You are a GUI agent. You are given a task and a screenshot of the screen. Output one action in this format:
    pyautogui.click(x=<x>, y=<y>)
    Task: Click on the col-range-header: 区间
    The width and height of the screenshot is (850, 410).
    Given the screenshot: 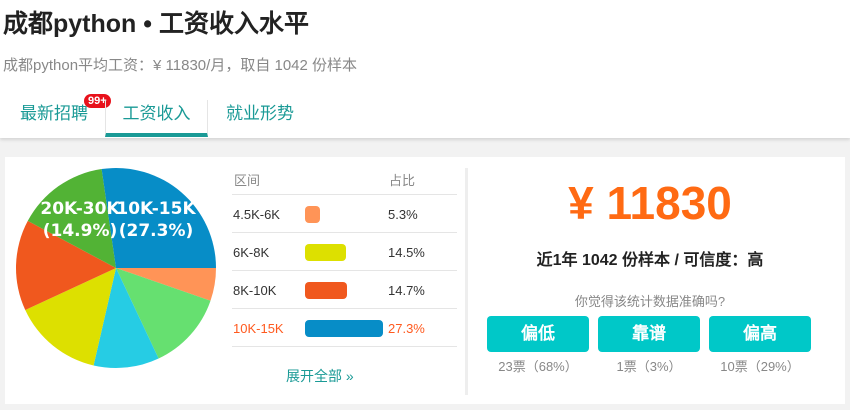 What is the action you would take?
    pyautogui.click(x=247, y=180)
    